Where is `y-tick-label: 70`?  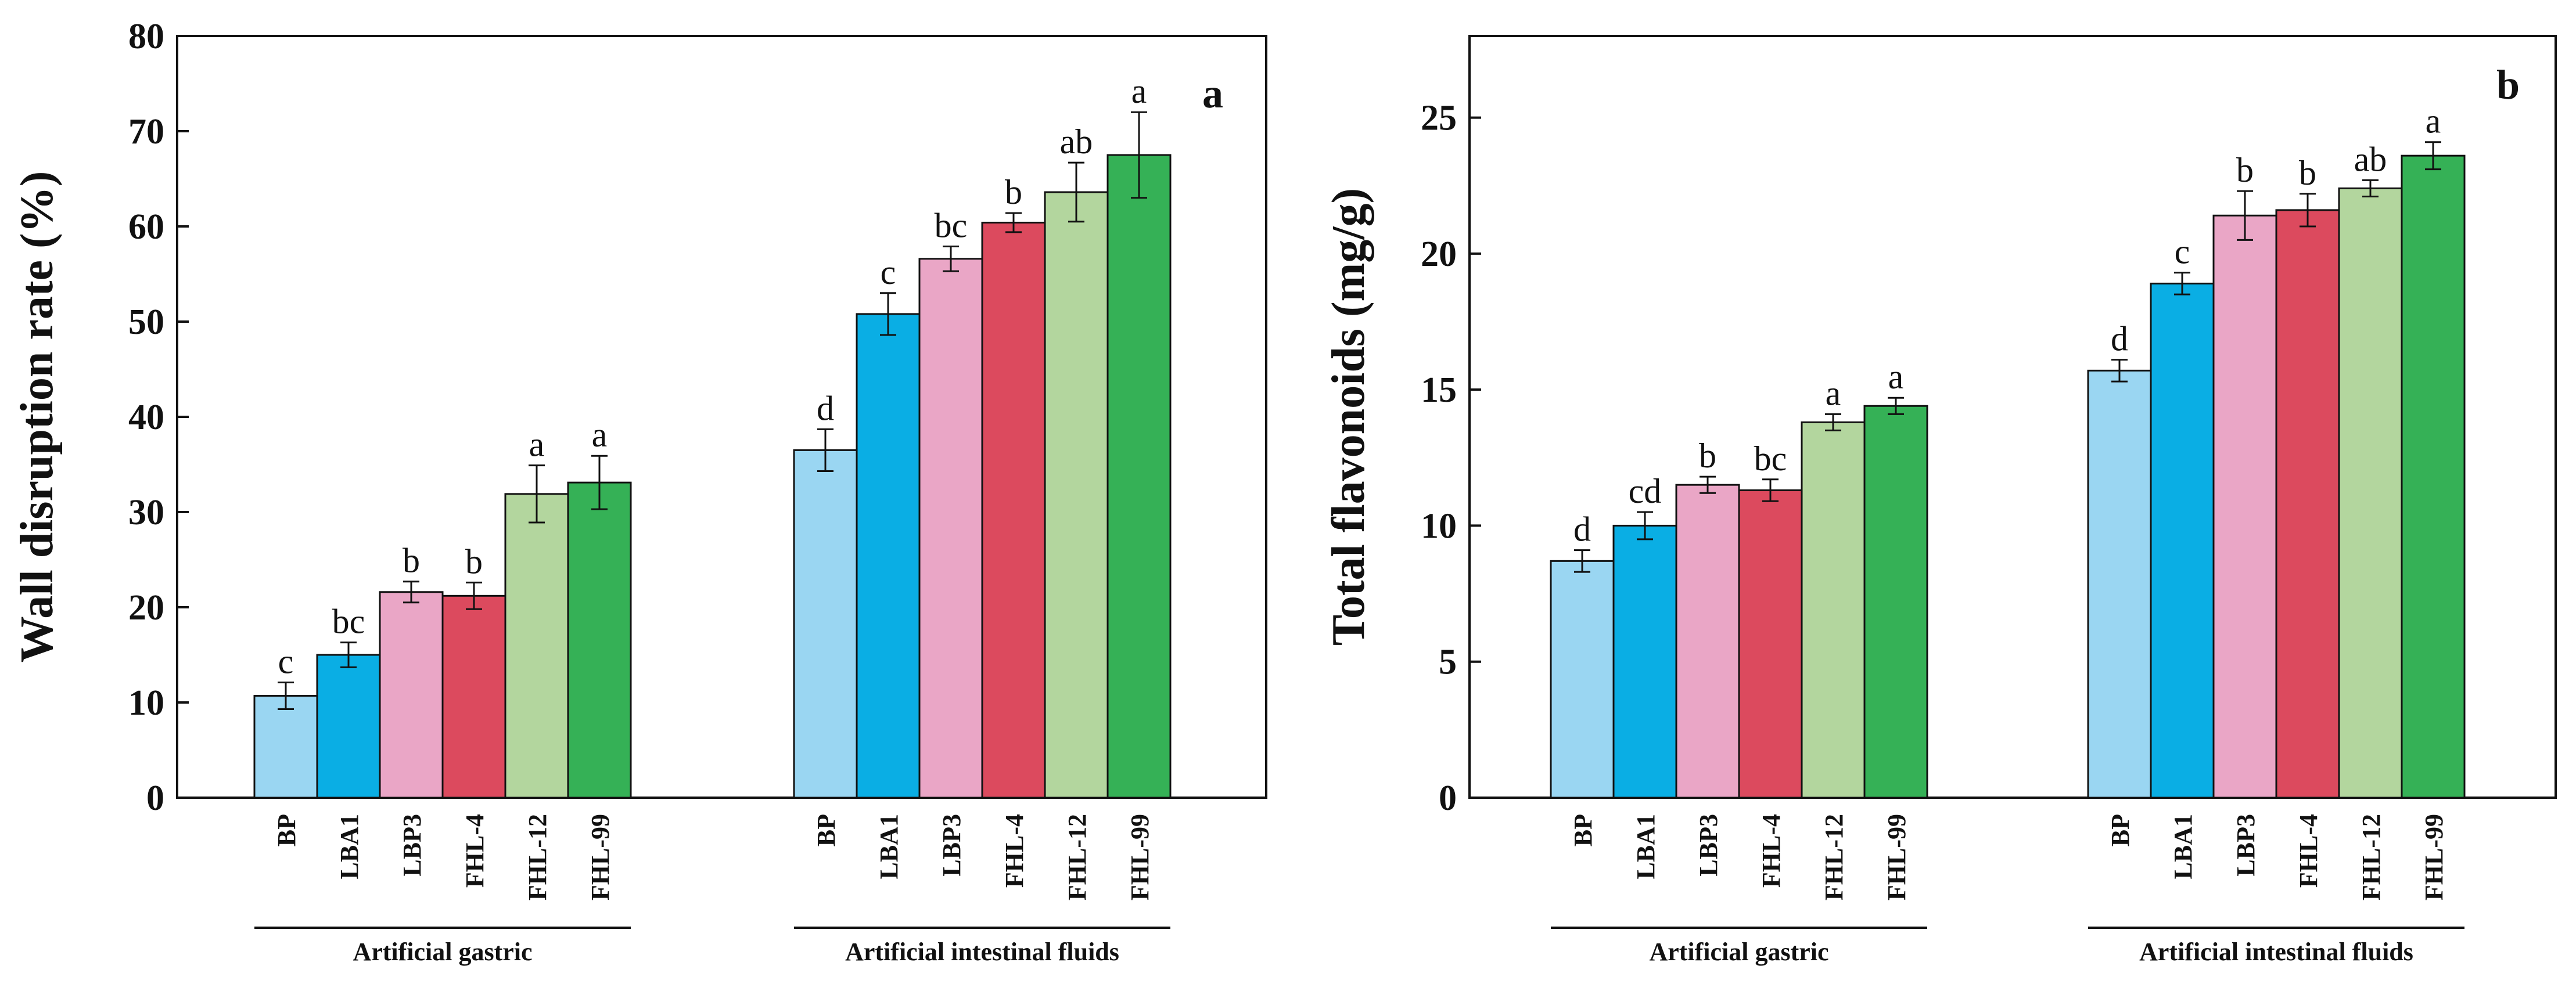 y-tick-label: 70 is located at coordinates (146, 132).